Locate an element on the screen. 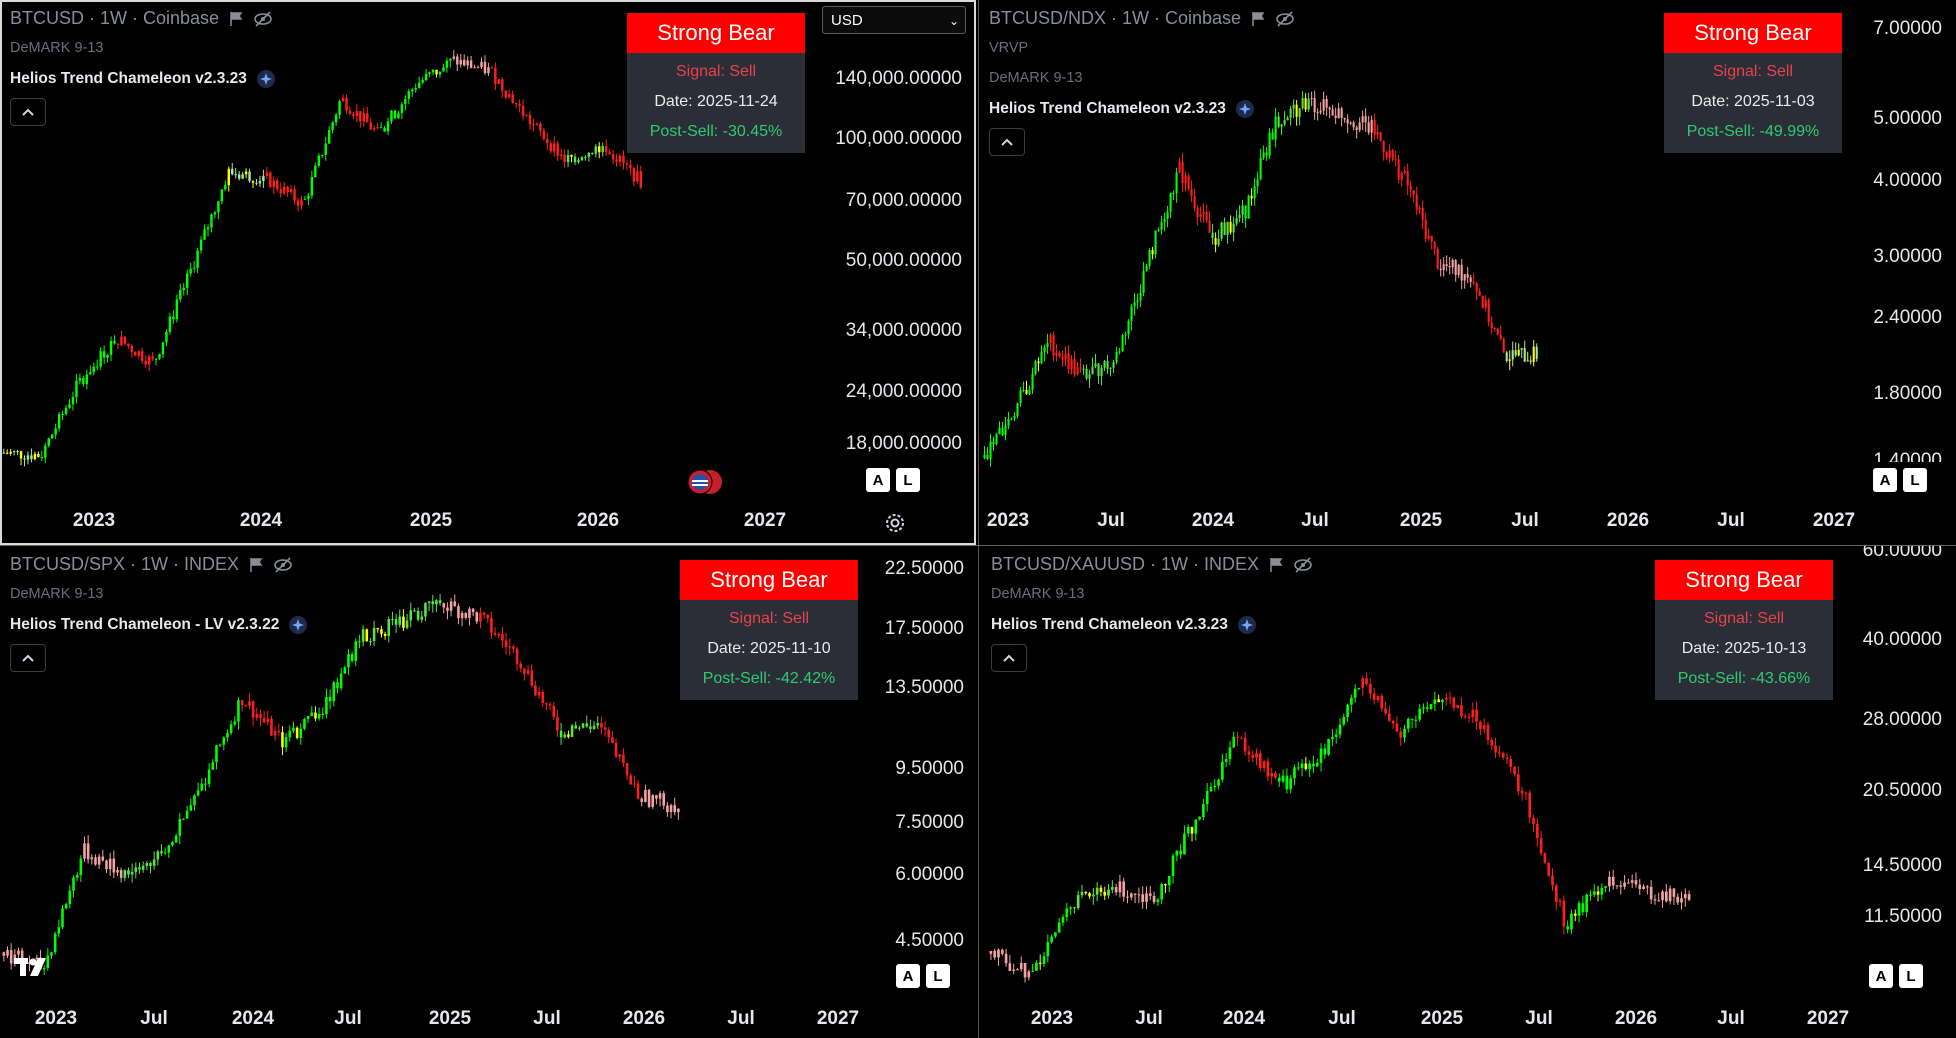 The width and height of the screenshot is (1956, 1038). currency-select: USD ⌄ is located at coordinates (894, 20).